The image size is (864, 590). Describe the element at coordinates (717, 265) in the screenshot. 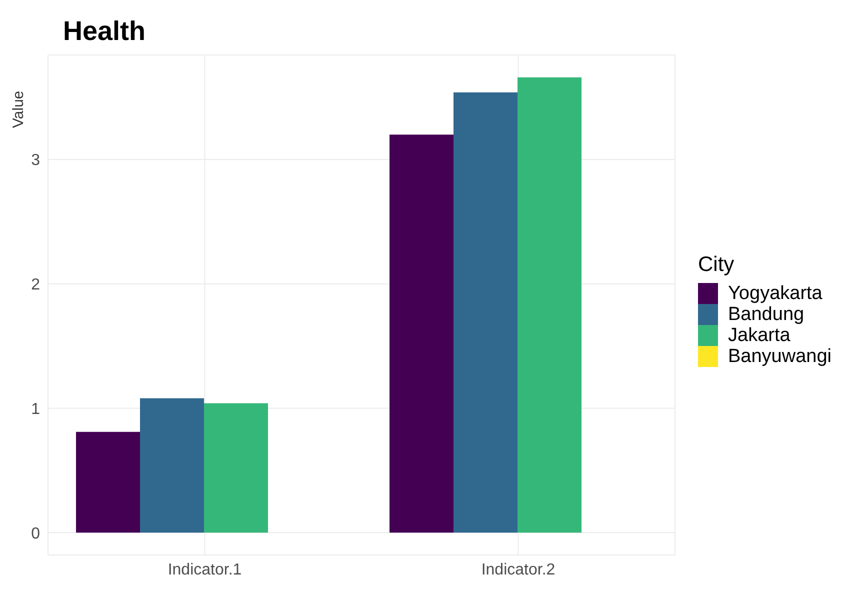

I see `legend-title: City` at that location.